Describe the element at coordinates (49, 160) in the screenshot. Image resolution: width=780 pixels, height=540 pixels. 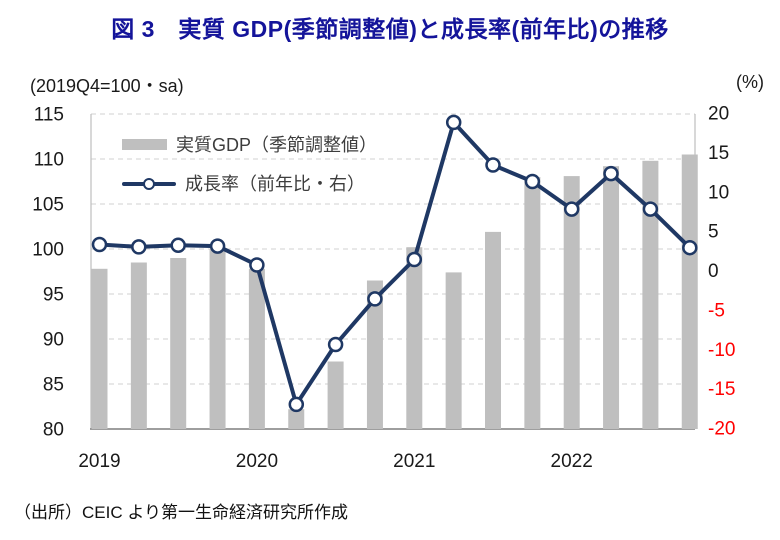
I see `left-tick-label: 110` at that location.